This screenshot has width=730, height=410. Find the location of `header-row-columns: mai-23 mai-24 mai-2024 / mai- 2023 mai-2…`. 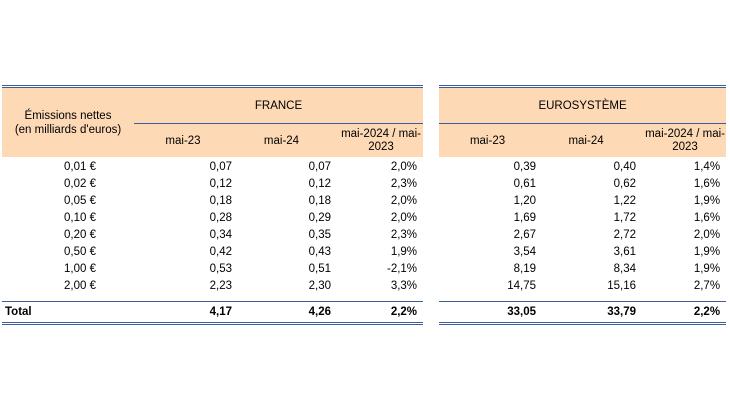

header-row-columns: mai-23 mai-24 mai-2024 / mai- 2023 mai-2… is located at coordinates (364, 140).